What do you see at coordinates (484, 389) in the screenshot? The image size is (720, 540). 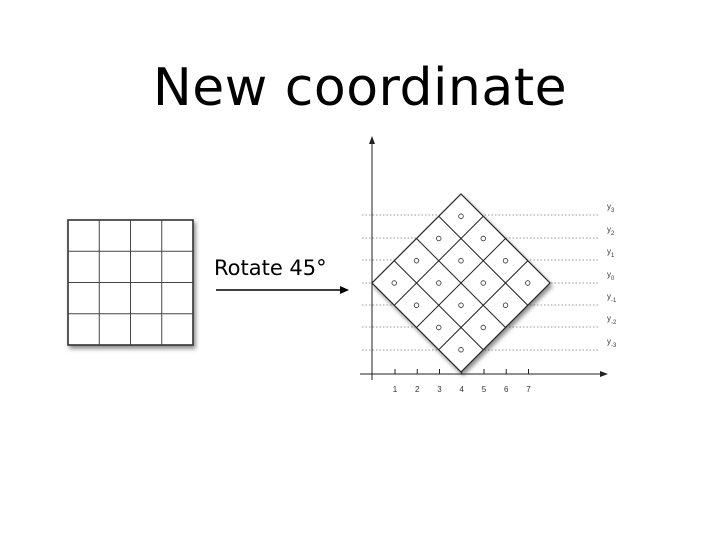 I see `x-tick-label: 5` at bounding box center [484, 389].